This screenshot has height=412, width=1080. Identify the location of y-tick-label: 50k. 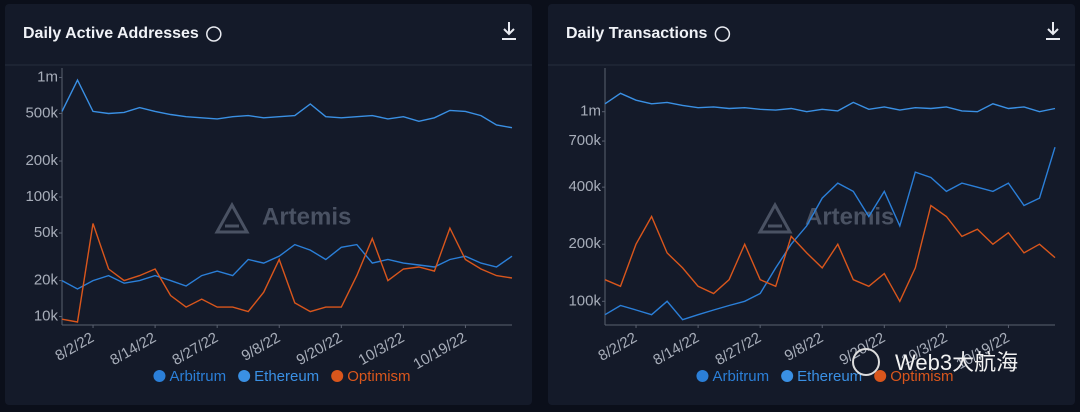
(46, 232).